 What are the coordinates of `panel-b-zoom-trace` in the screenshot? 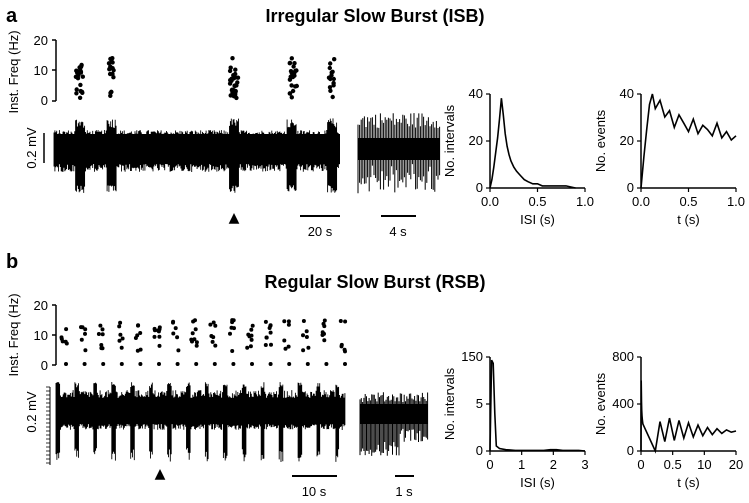 It's located at (394, 424).